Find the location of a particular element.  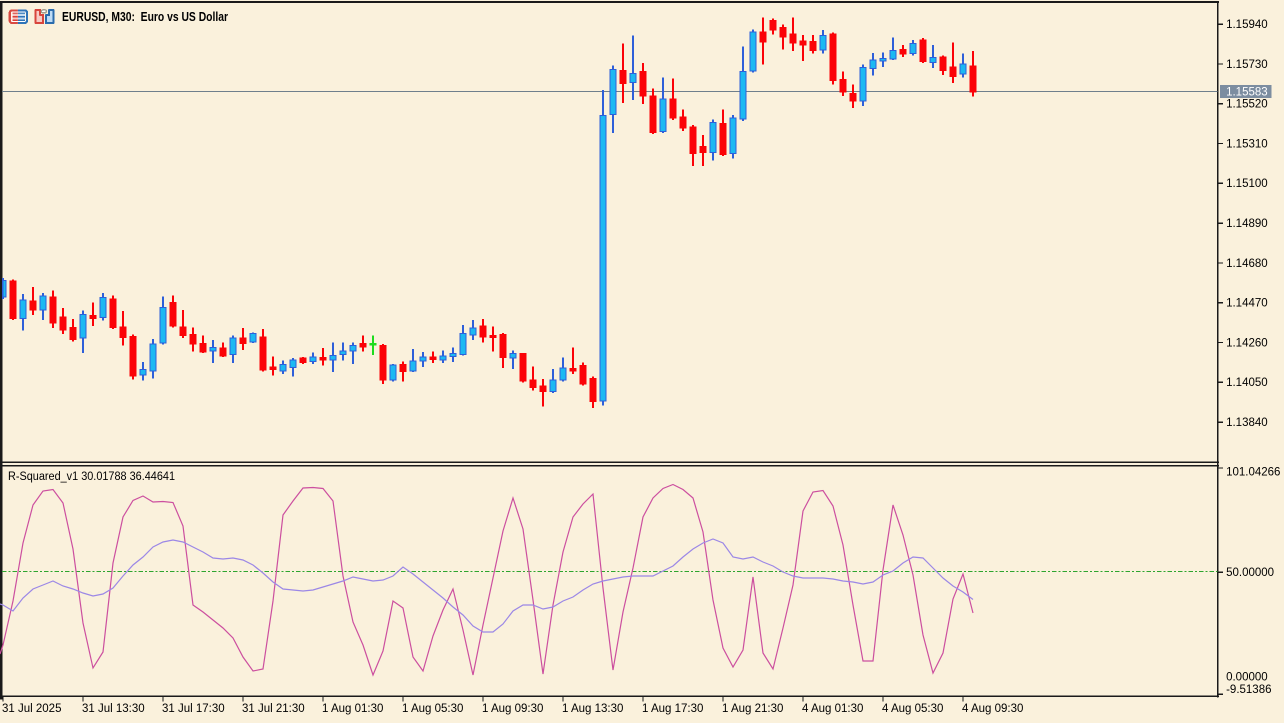

svg-text: 4 Aug 01:30 is located at coordinates (832, 709).